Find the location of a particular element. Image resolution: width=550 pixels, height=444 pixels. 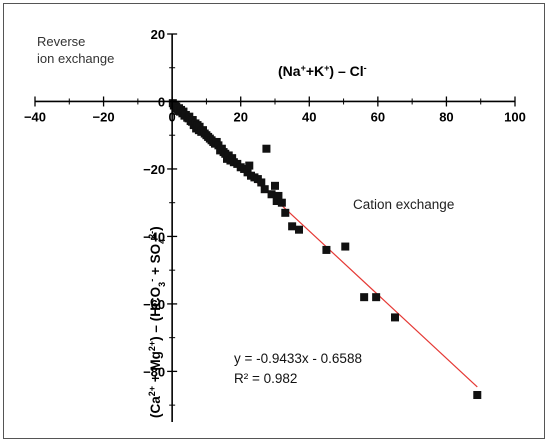

annotation-reverse-line1: Reverse is located at coordinates (61, 41).